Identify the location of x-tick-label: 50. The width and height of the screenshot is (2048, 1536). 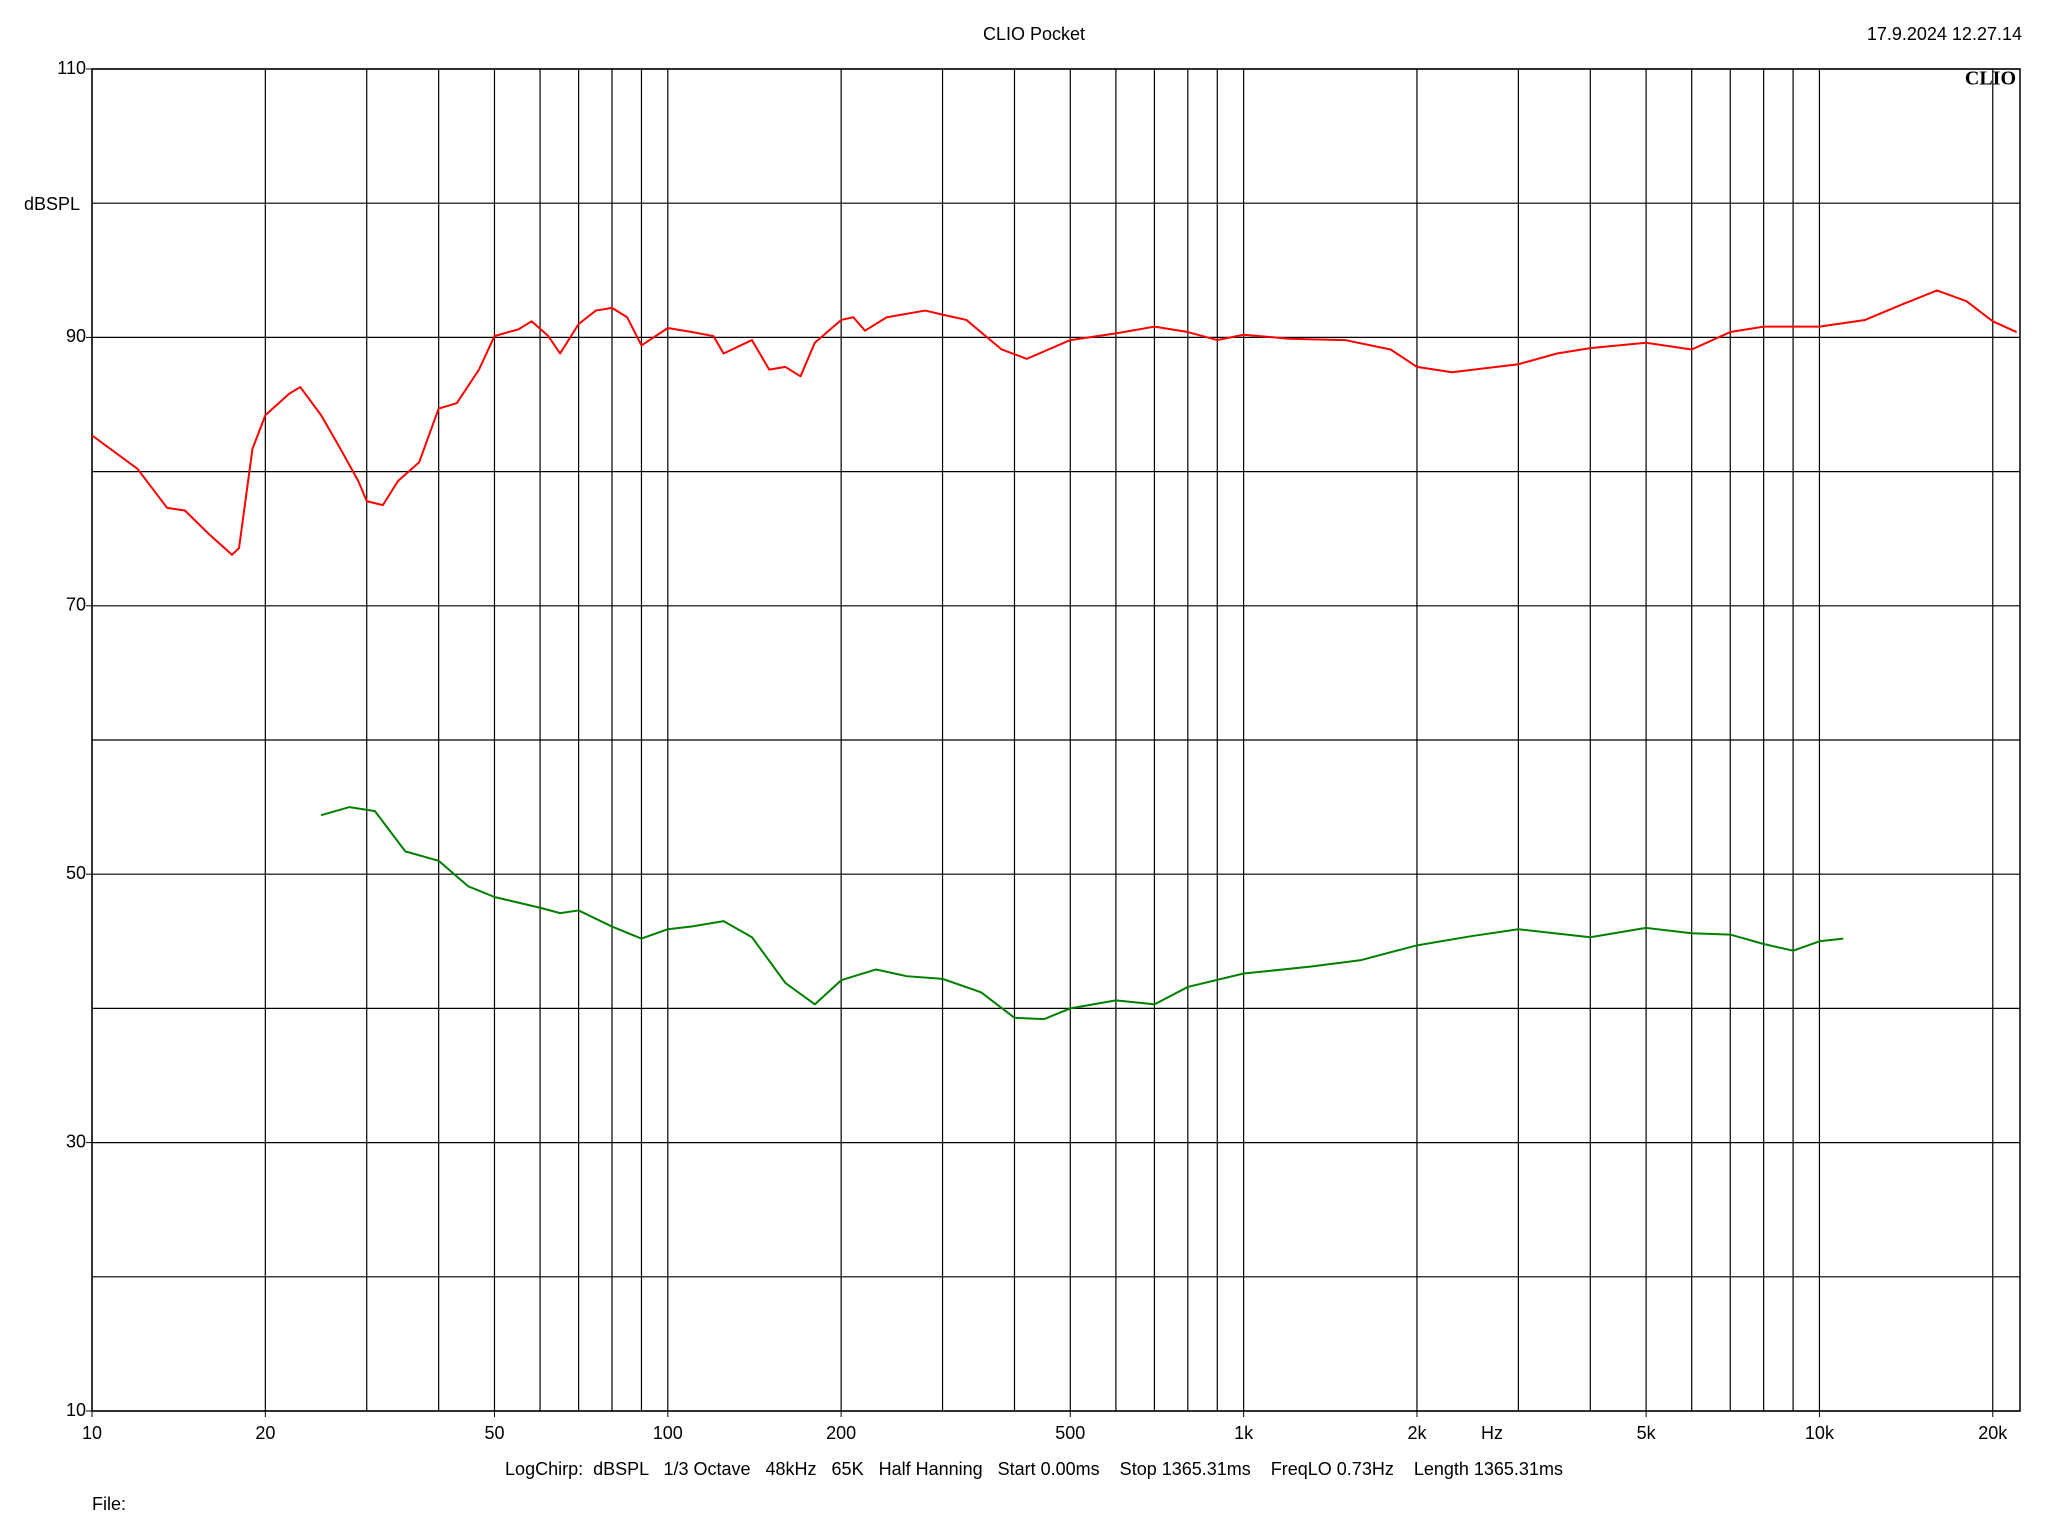
(494, 1433).